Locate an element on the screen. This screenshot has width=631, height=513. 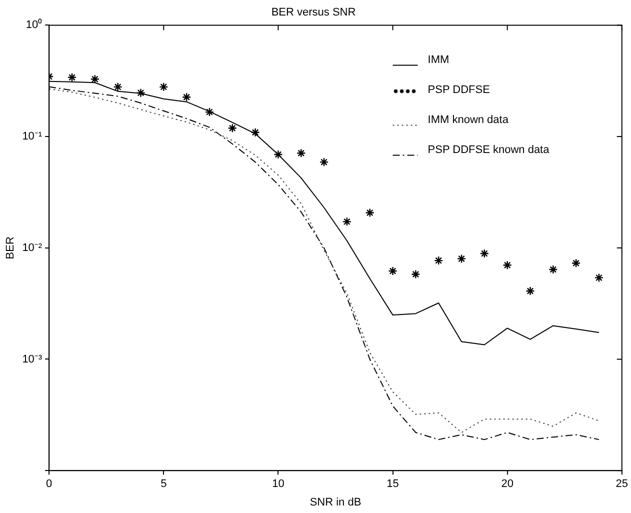
y-tick-label: 10⁻³ is located at coordinates (32, 359).